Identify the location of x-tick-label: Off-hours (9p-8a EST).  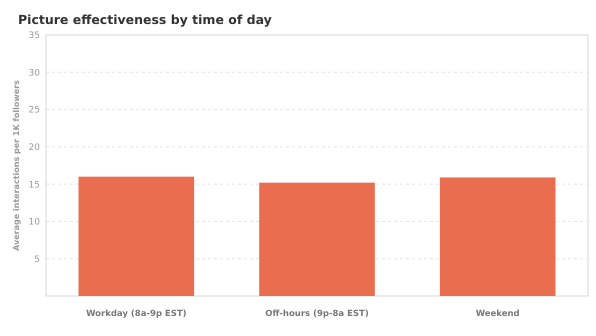
(317, 314).